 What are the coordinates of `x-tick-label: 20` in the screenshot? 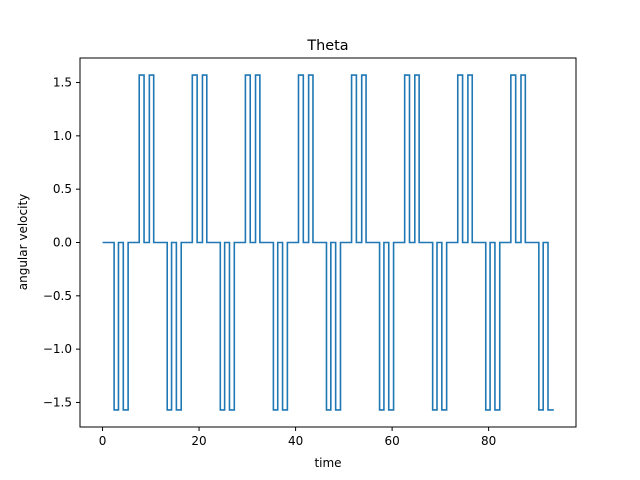 It's located at (198, 441).